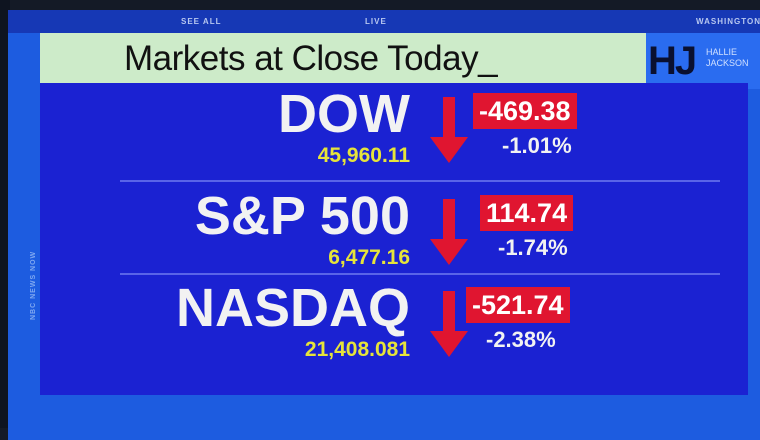  Describe the element at coordinates (376, 21) in the screenshot. I see `live-indicator: LIVE` at that location.